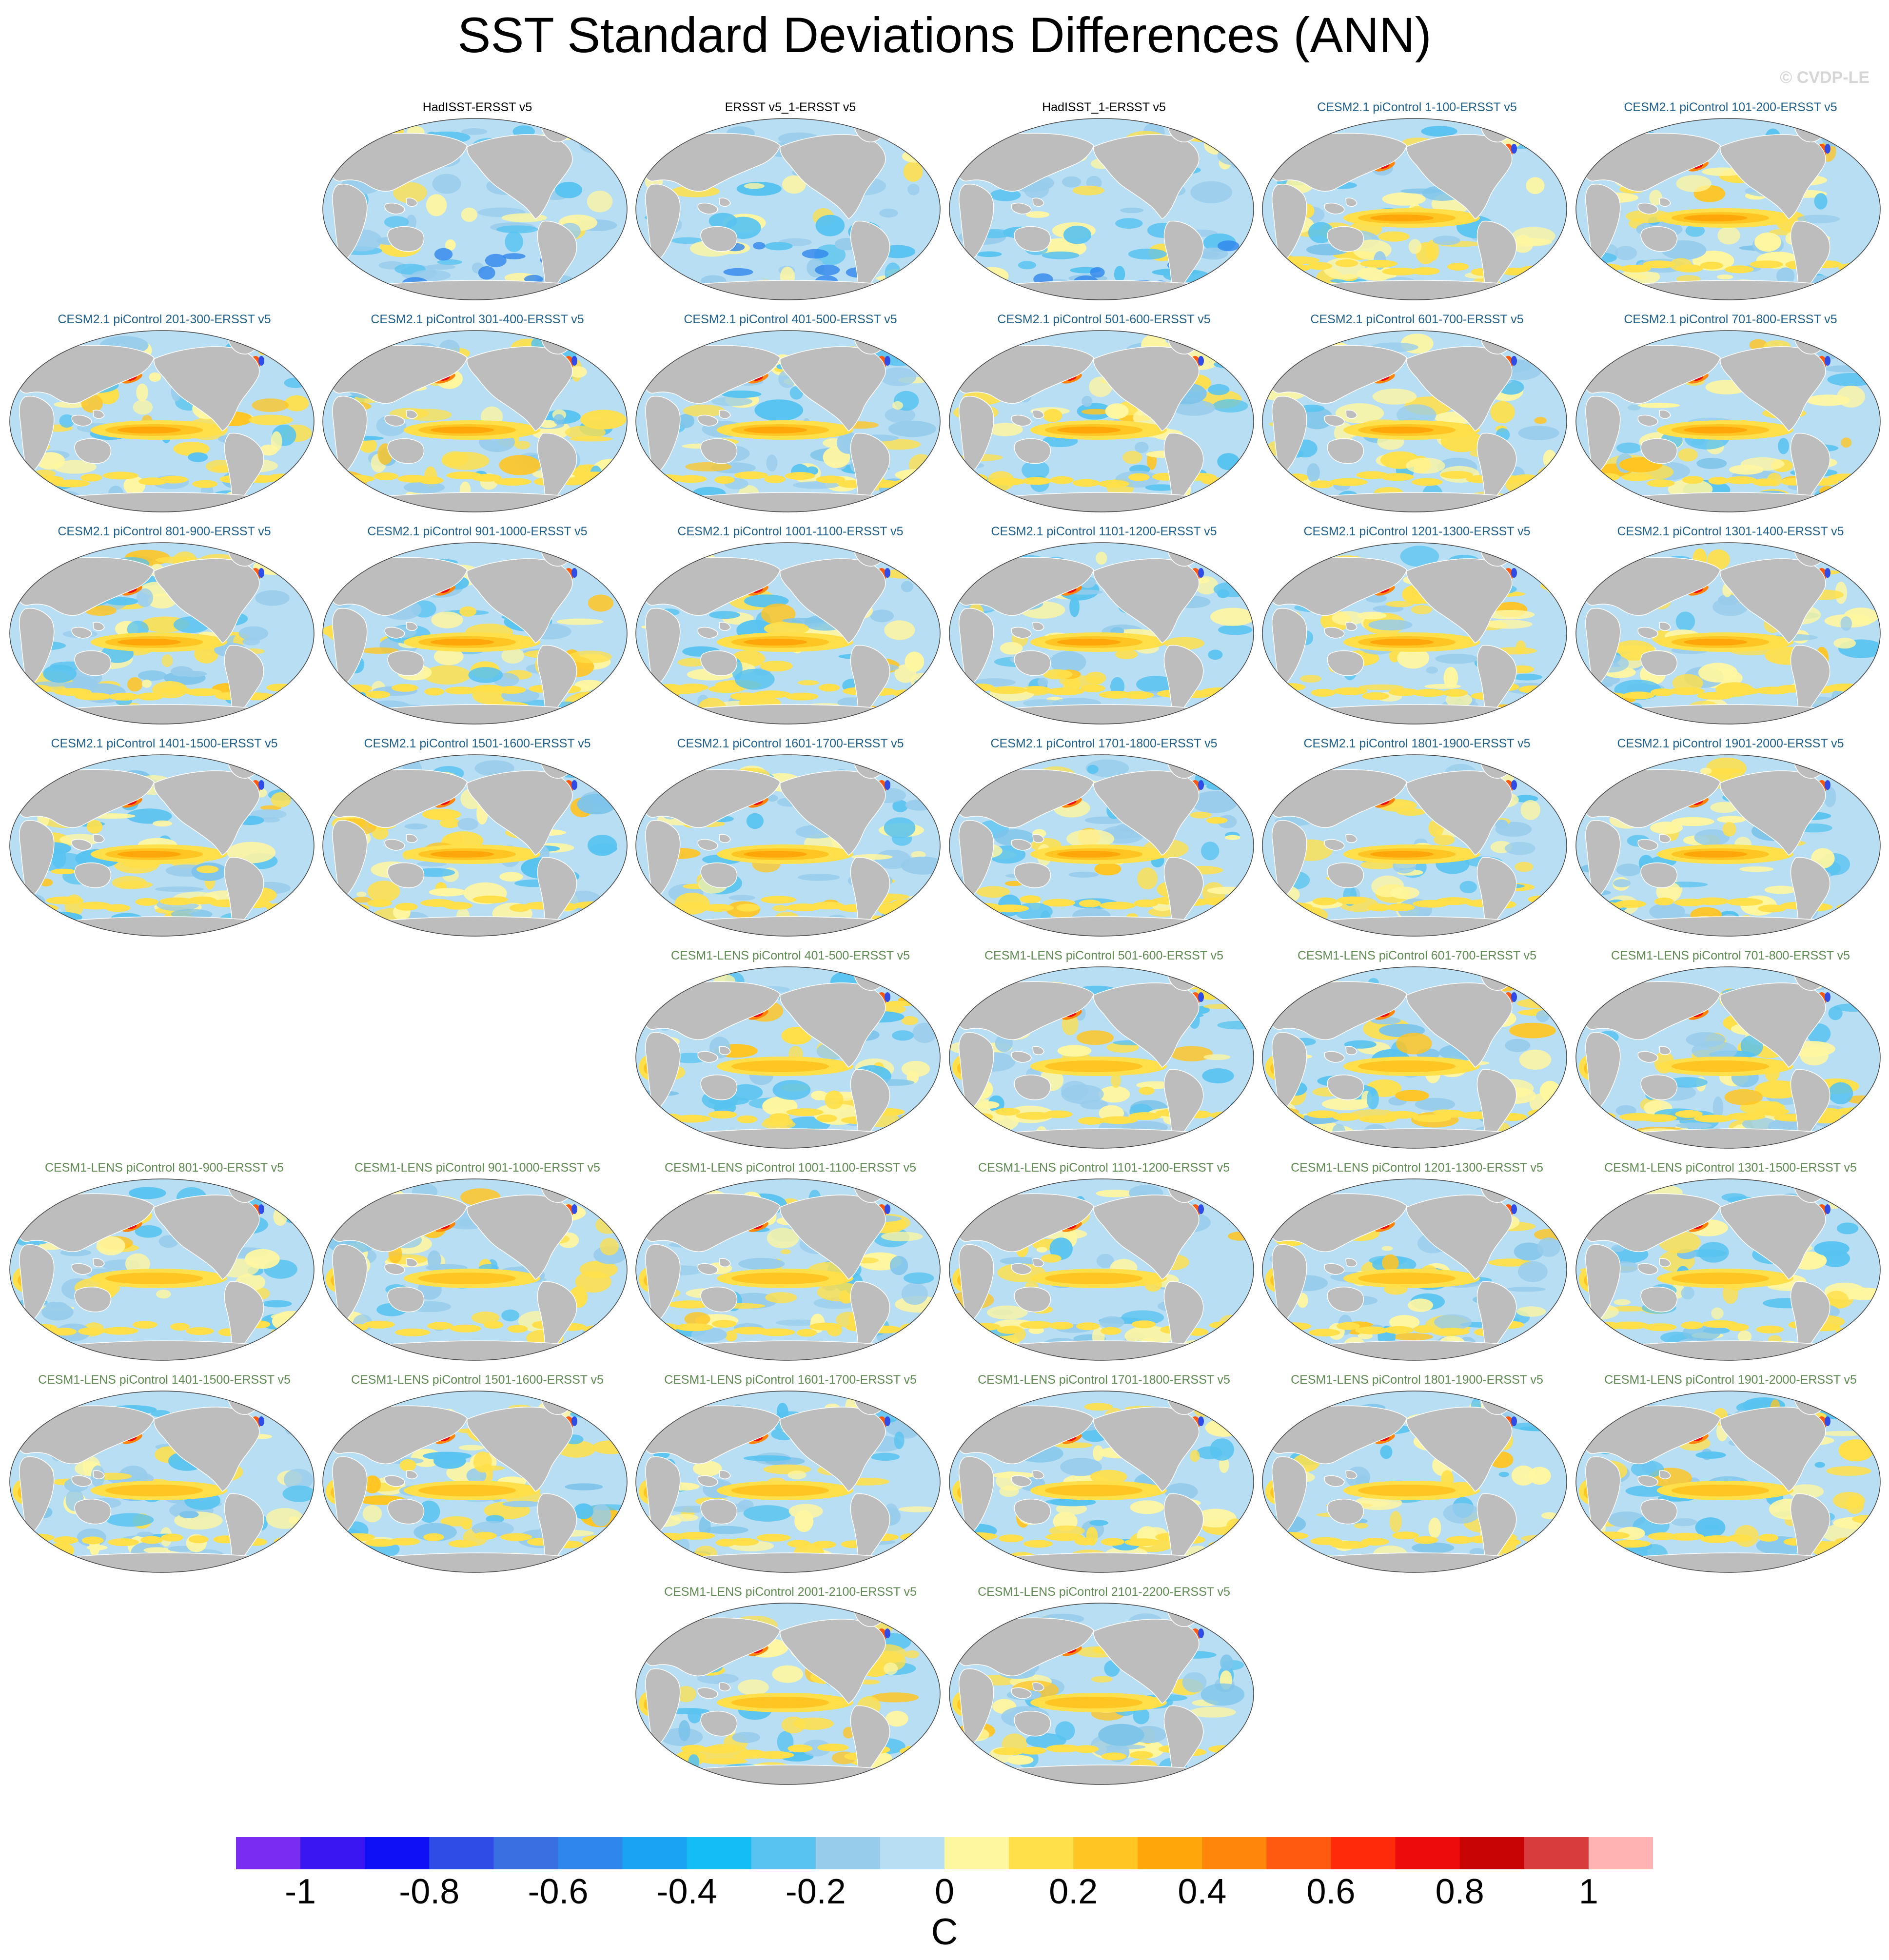 The image size is (1889, 1960). Describe the element at coordinates (1730, 1380) in the screenshot. I see `panel-title: CESM1-LENS piControl 1901-2000-ERSST v5` at that location.